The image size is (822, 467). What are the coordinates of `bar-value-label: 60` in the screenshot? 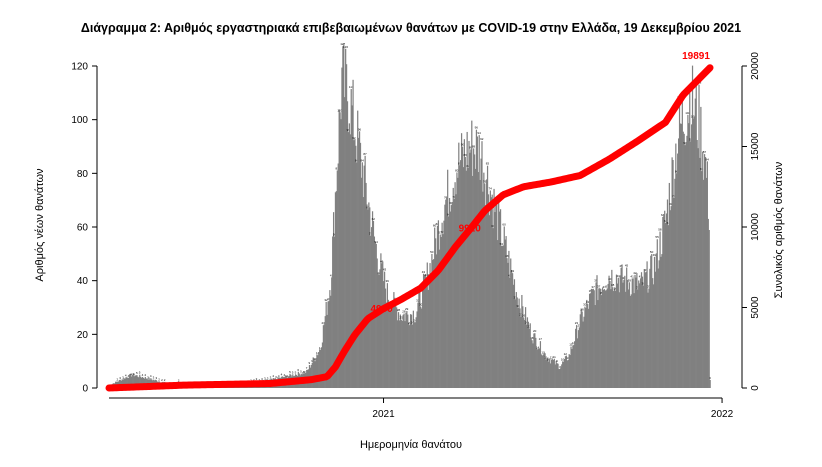 It's located at (493, 226).